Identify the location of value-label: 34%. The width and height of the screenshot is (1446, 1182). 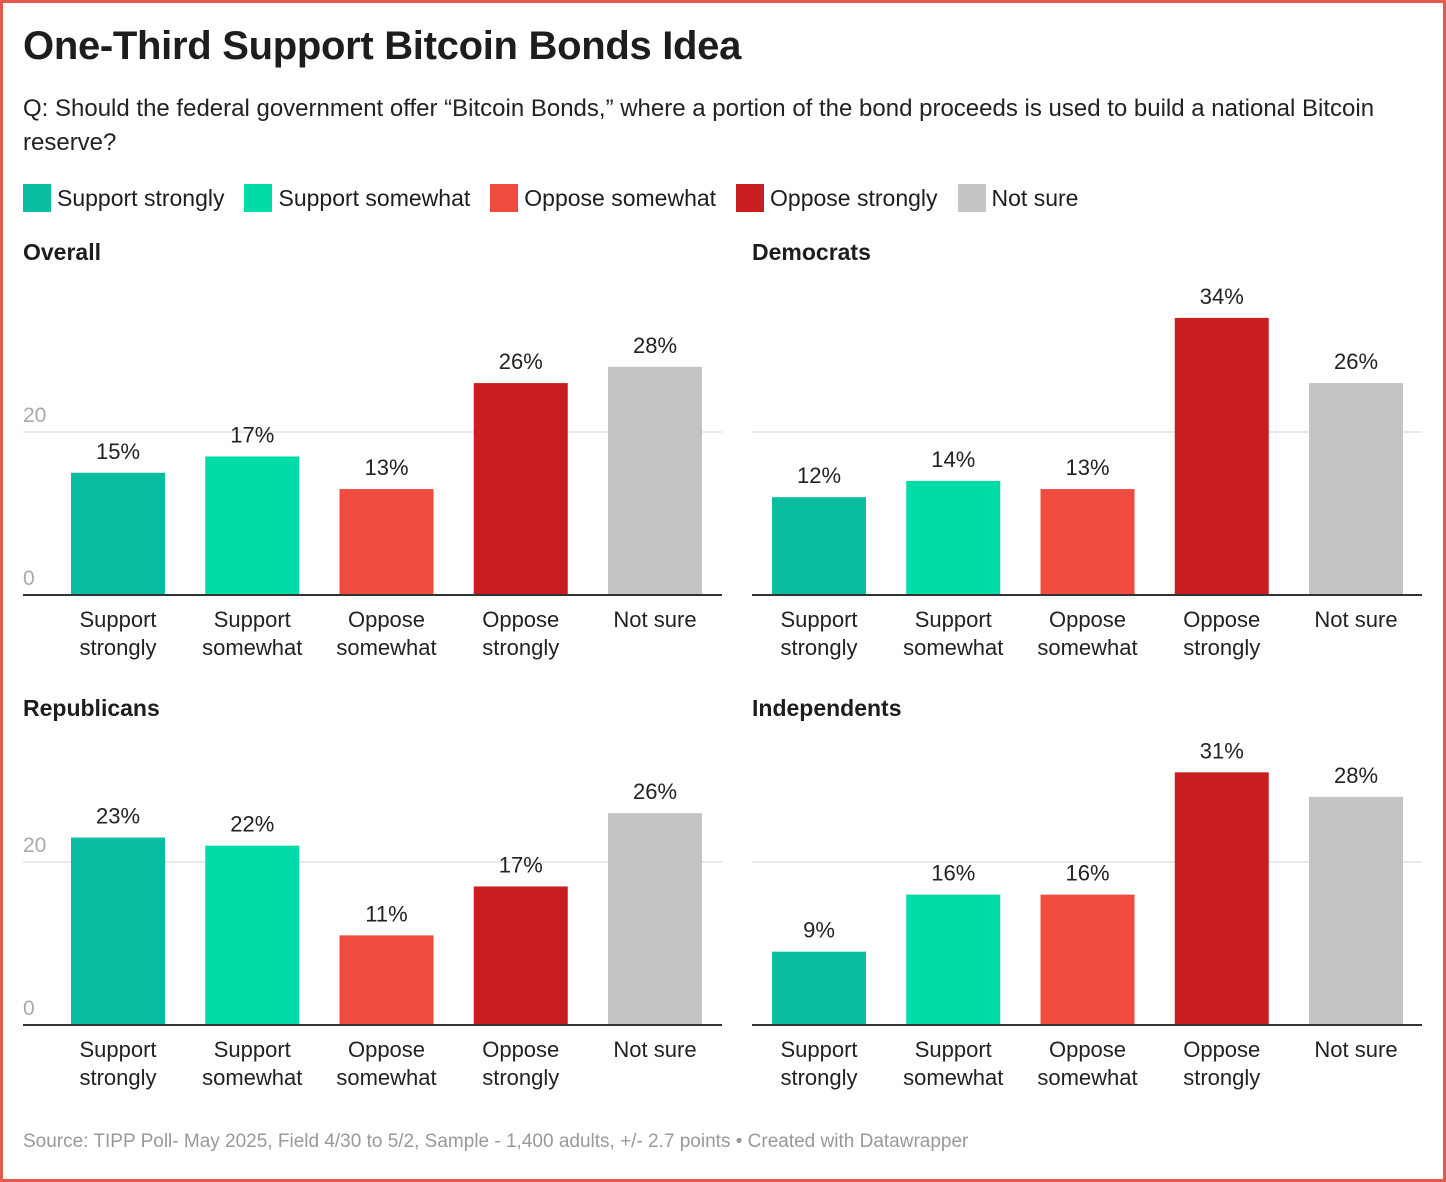
(1222, 296).